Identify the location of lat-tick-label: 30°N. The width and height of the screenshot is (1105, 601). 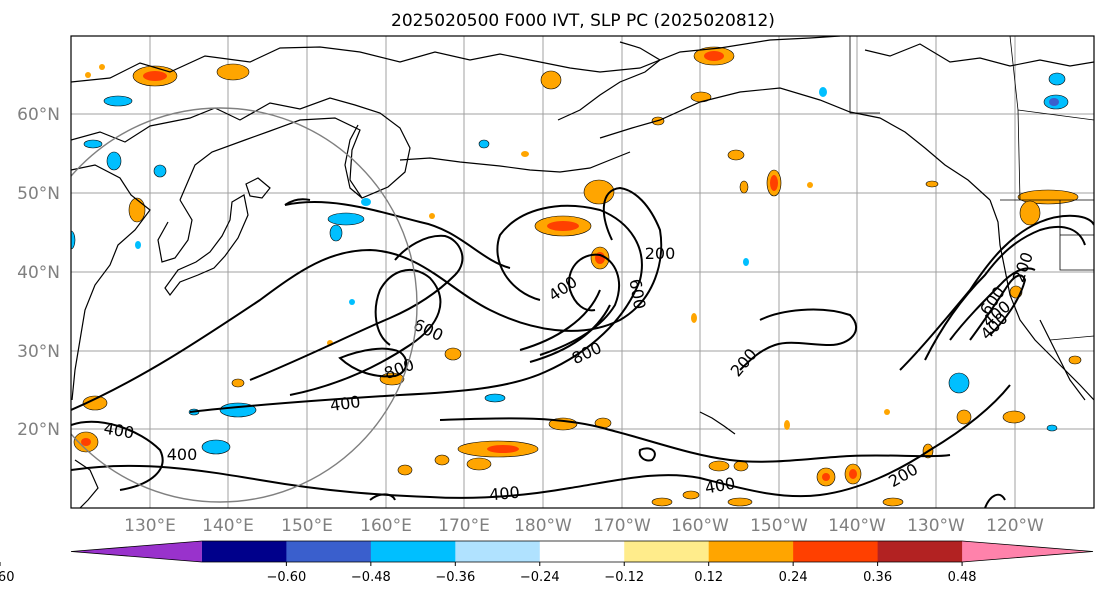
(38, 352).